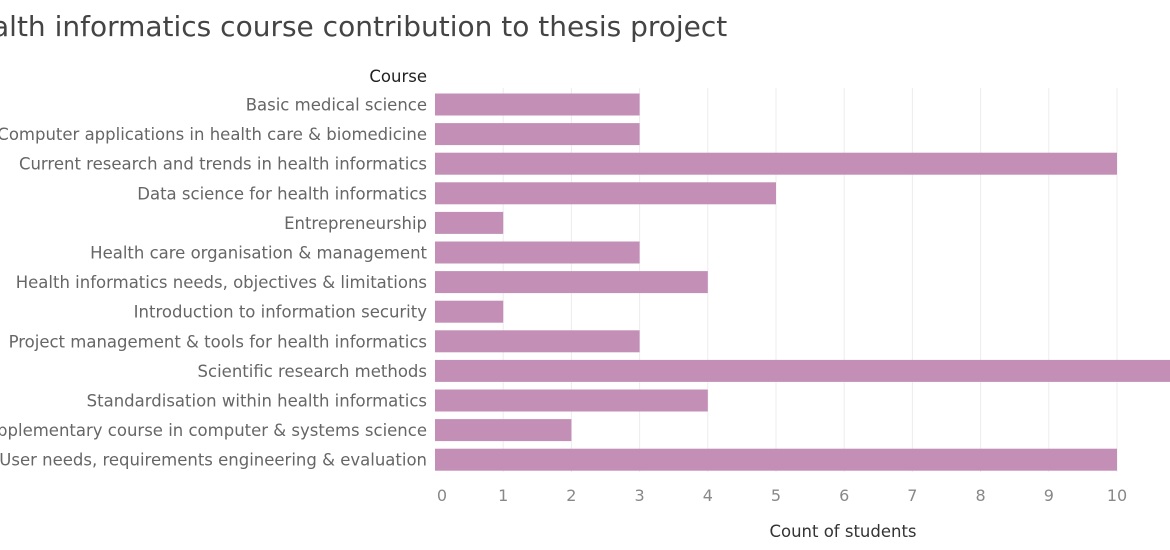 The height and width of the screenshot is (550, 1170). What do you see at coordinates (281, 312) in the screenshot?
I see `category-label: Introduction to information security` at bounding box center [281, 312].